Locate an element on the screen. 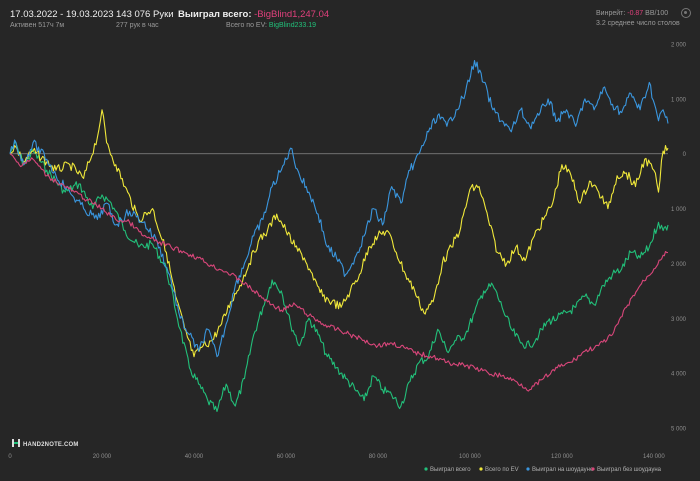  winrate-label: Винрейт: is located at coordinates (611, 13).